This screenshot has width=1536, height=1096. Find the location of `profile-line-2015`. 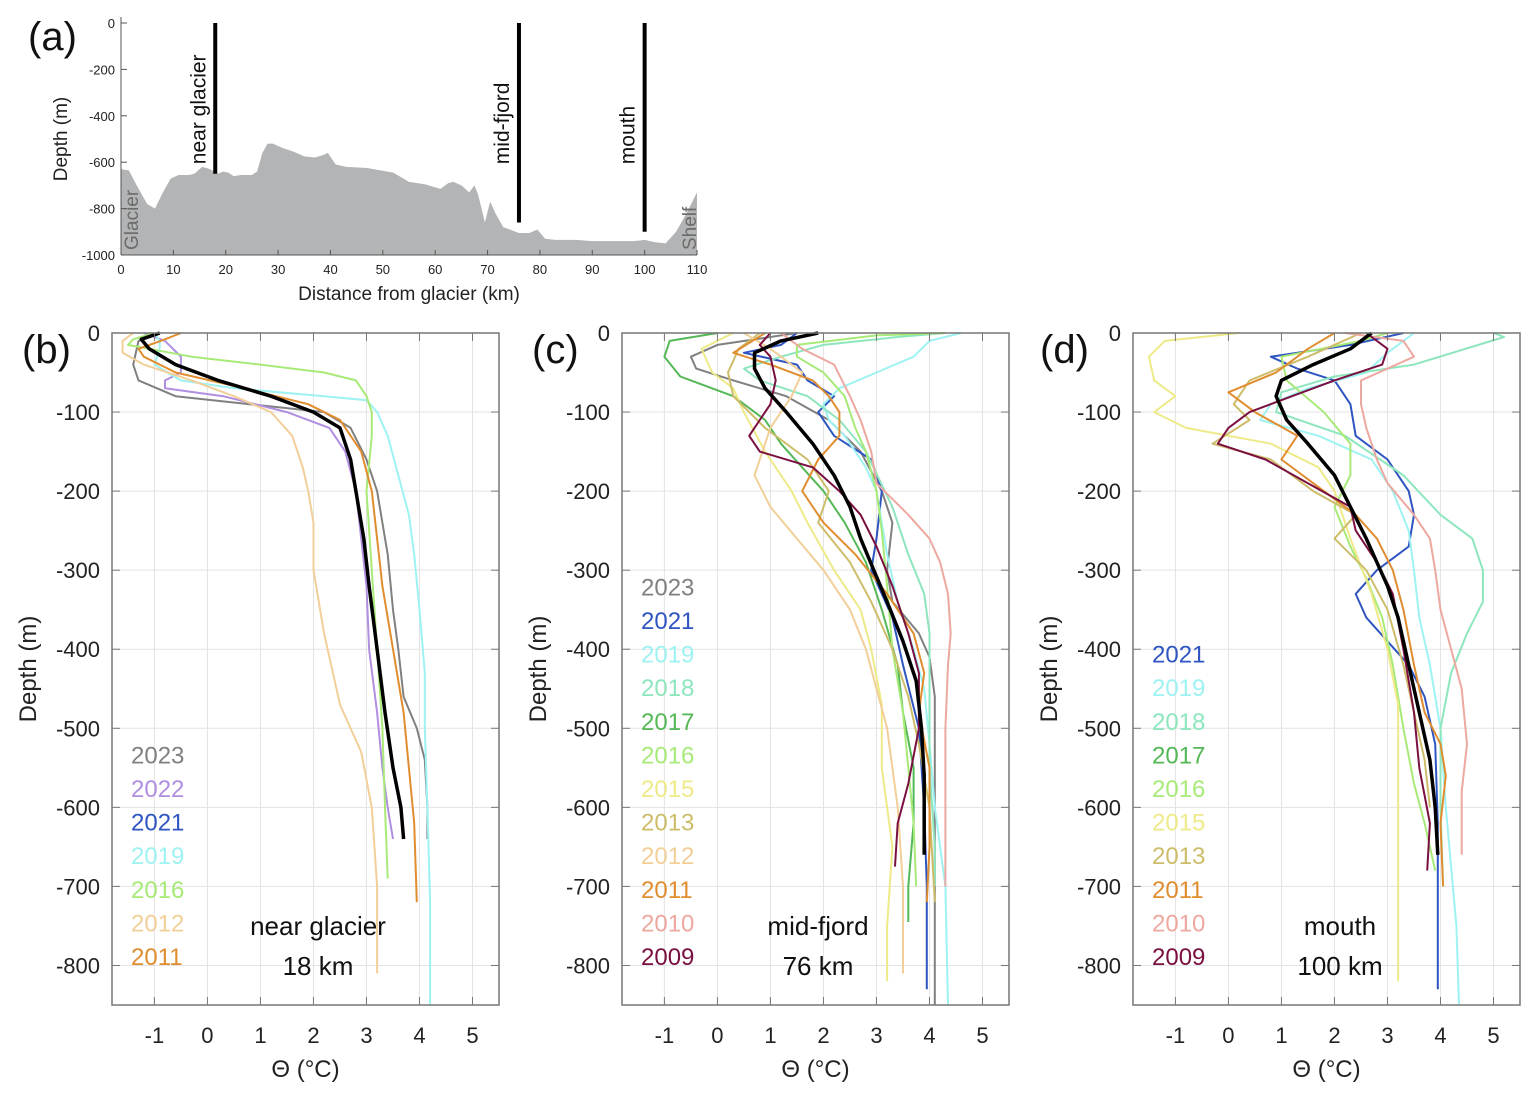

profile-line-2015 is located at coordinates (797, 657).